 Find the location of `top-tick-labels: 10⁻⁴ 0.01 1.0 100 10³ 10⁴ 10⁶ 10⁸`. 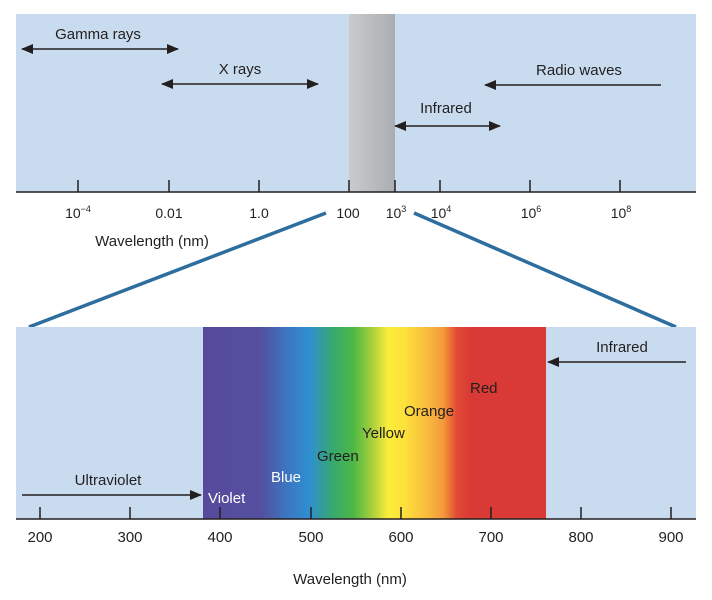

top-tick-labels: 10⁻⁴ 0.01 1.0 100 10³ 10⁴ 10⁶ 10⁸ is located at coordinates (348, 212).